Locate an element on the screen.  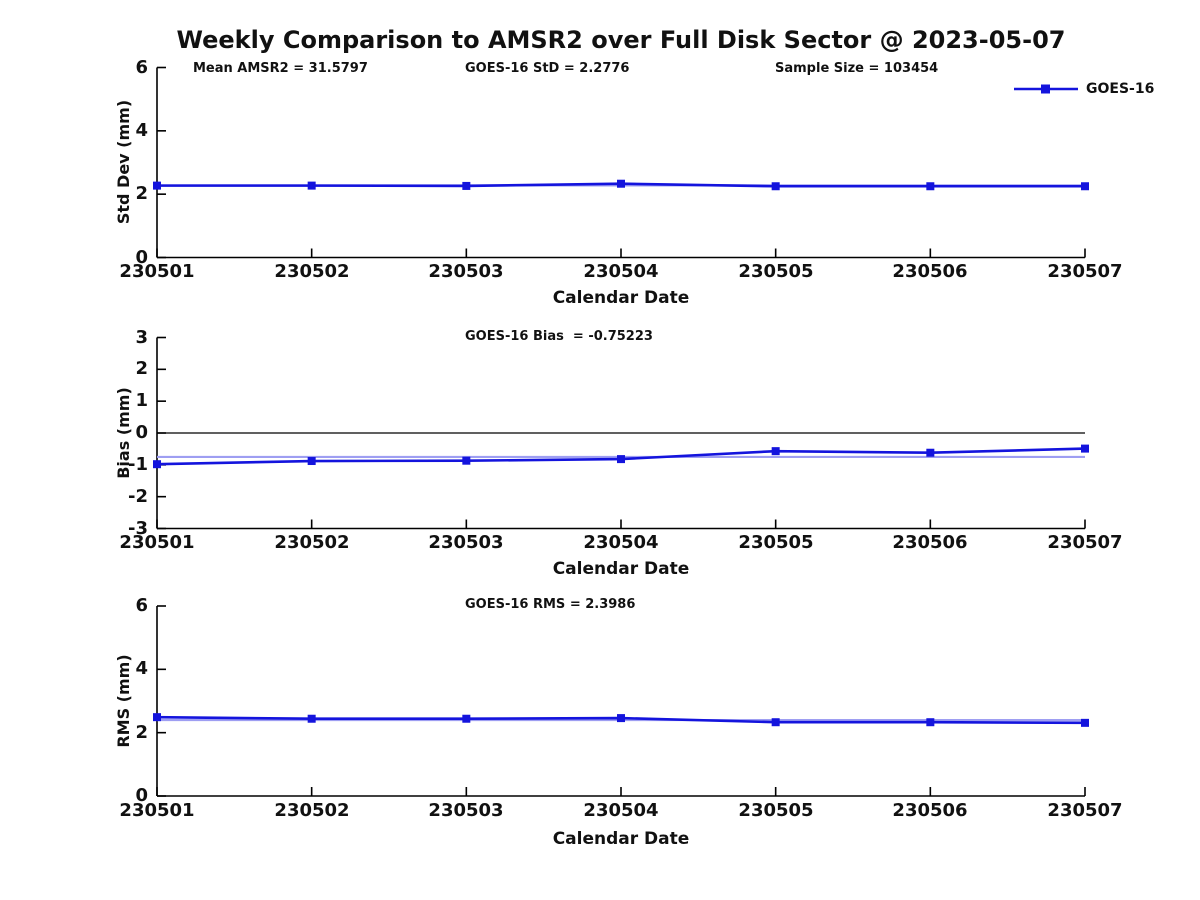
bias-y-tick-label: -2 is located at coordinates (138, 496).